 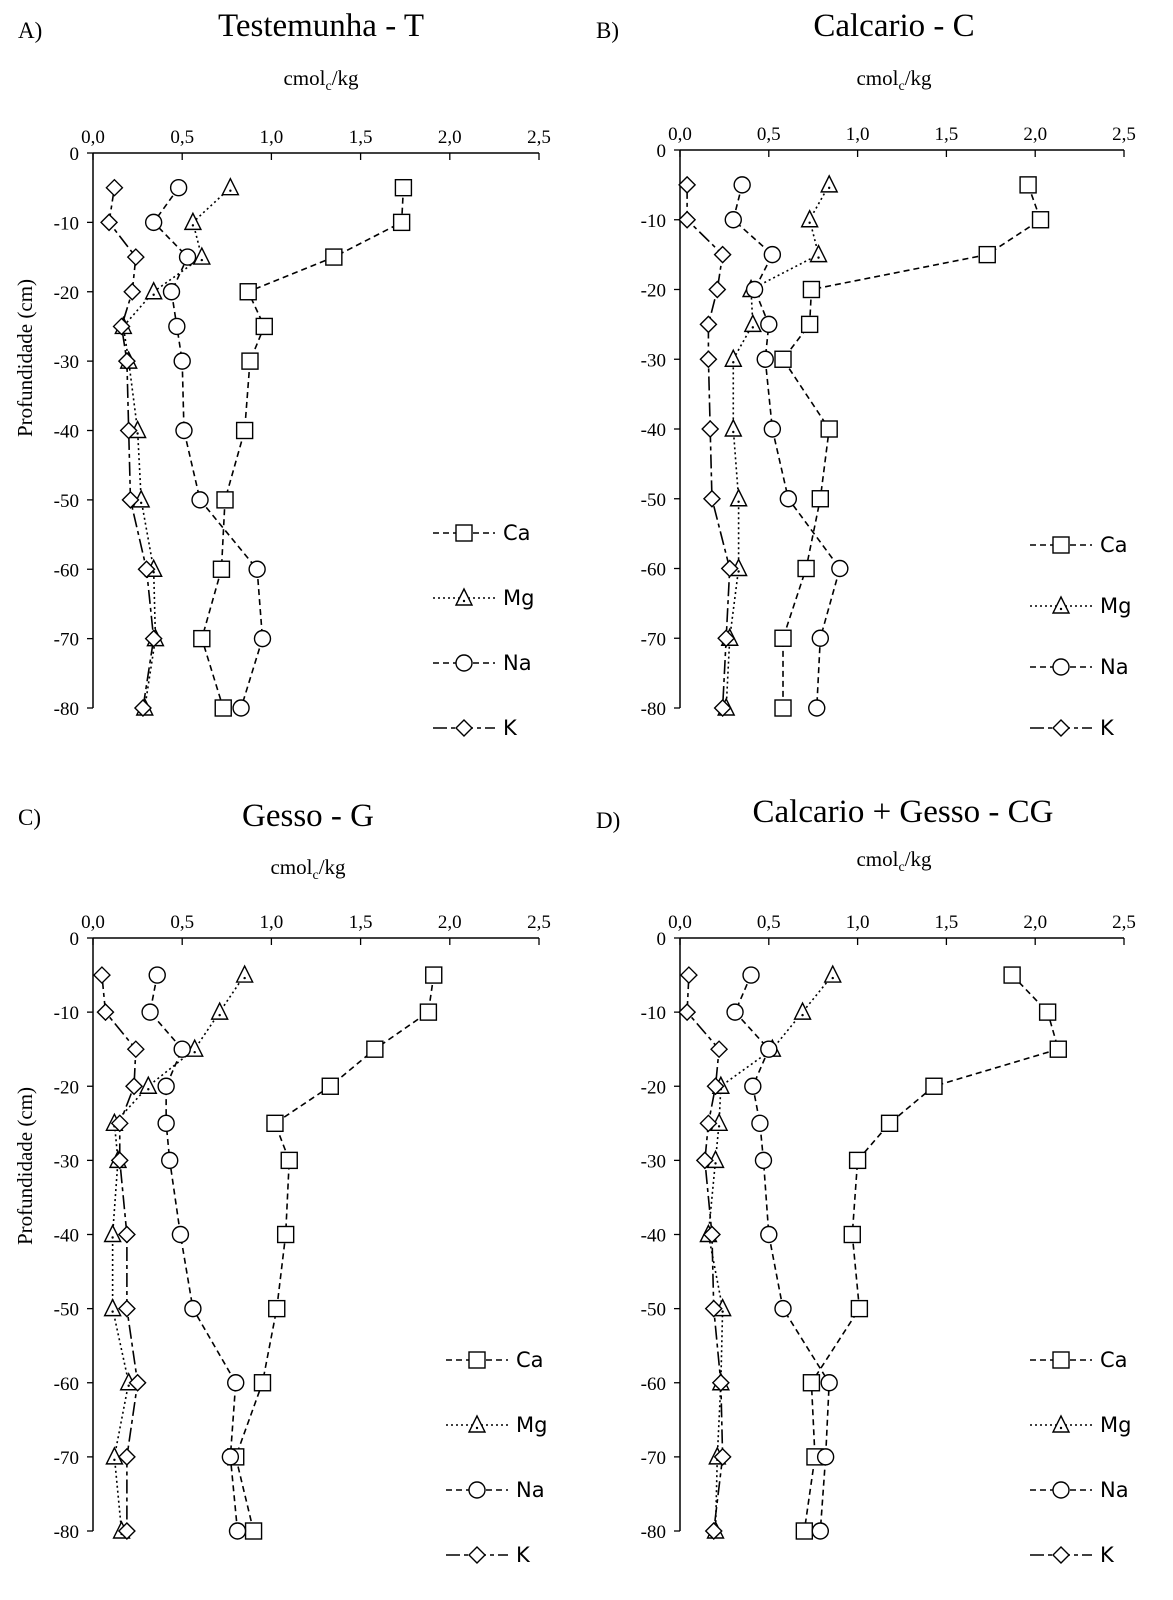 I want to click on y-tick-label: -20, so click(x=66, y=293).